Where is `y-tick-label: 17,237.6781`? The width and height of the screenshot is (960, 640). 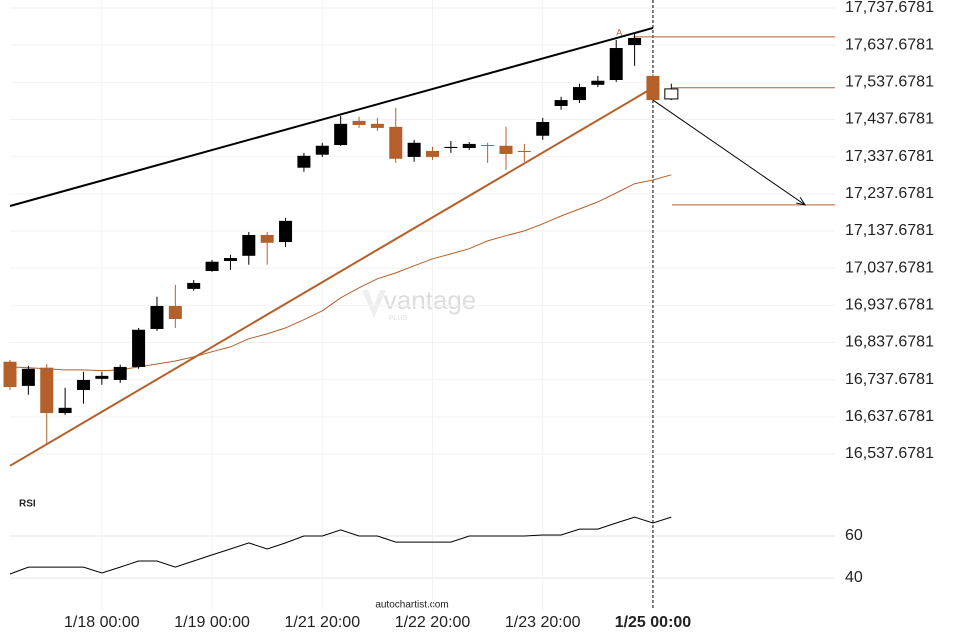
y-tick-label: 17,237.6781 is located at coordinates (889, 193).